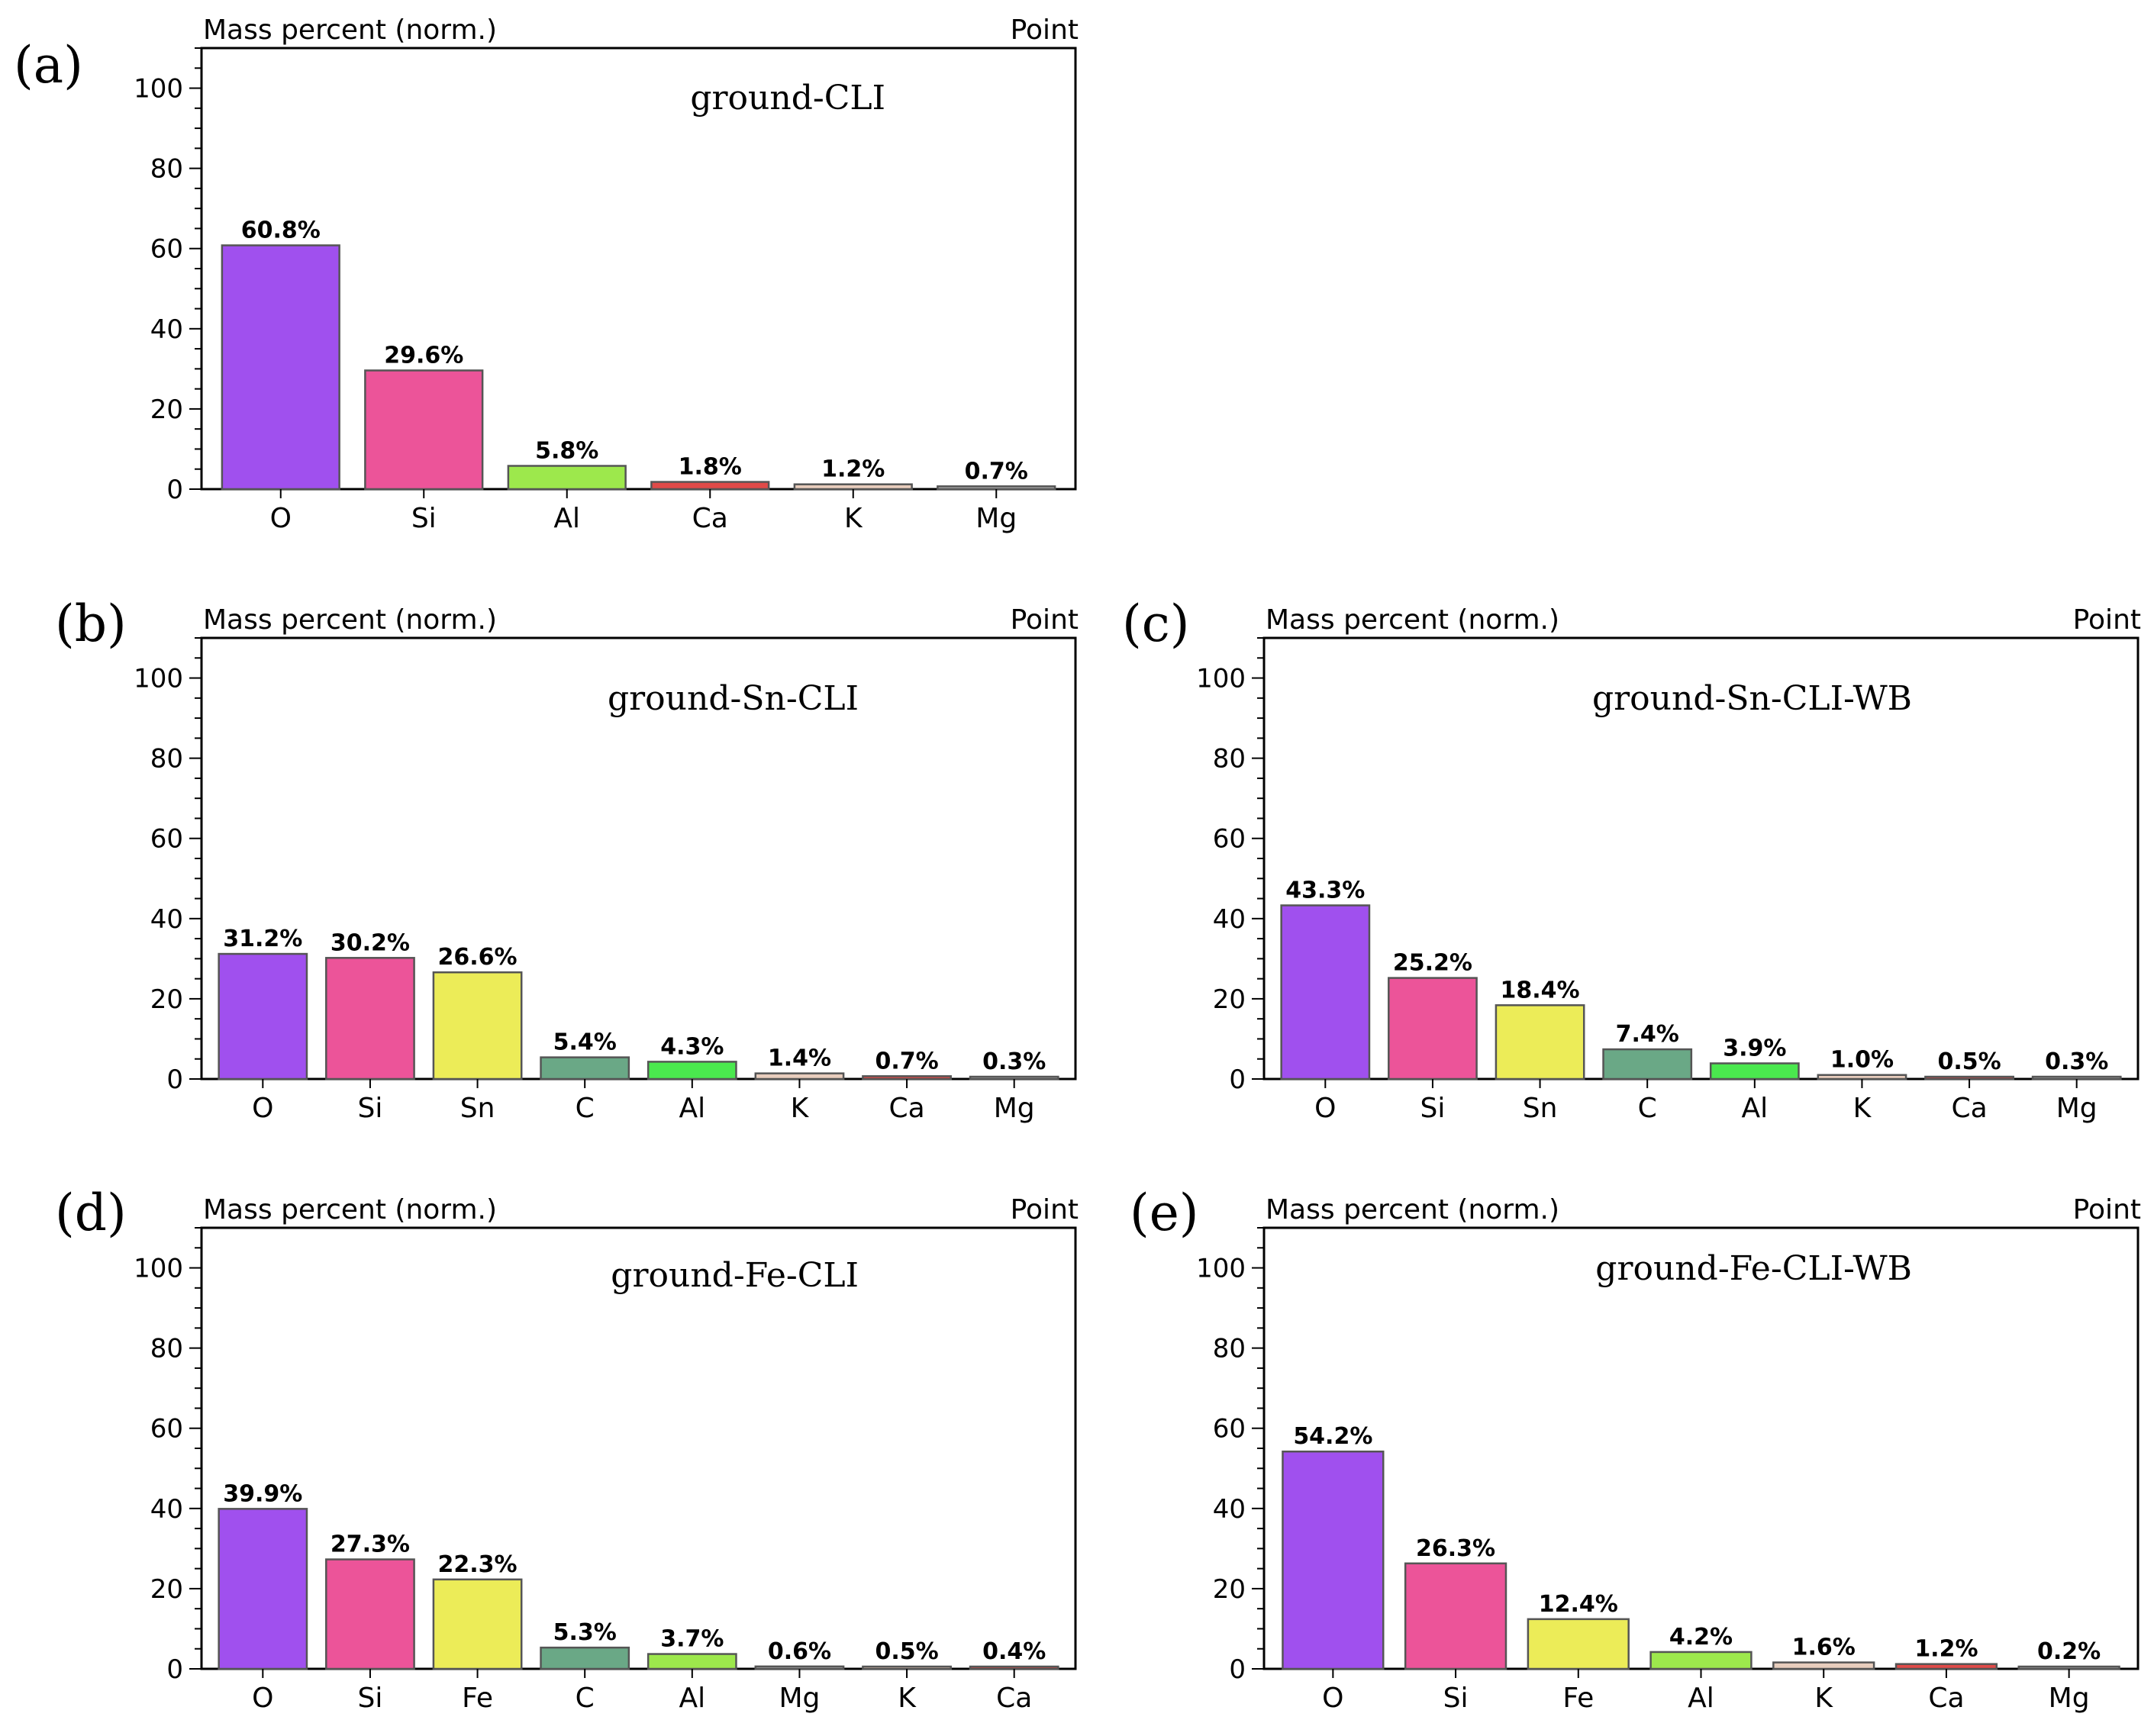  What do you see at coordinates (1325, 890) in the screenshot?
I see `bar-value-label: 43.3%` at bounding box center [1325, 890].